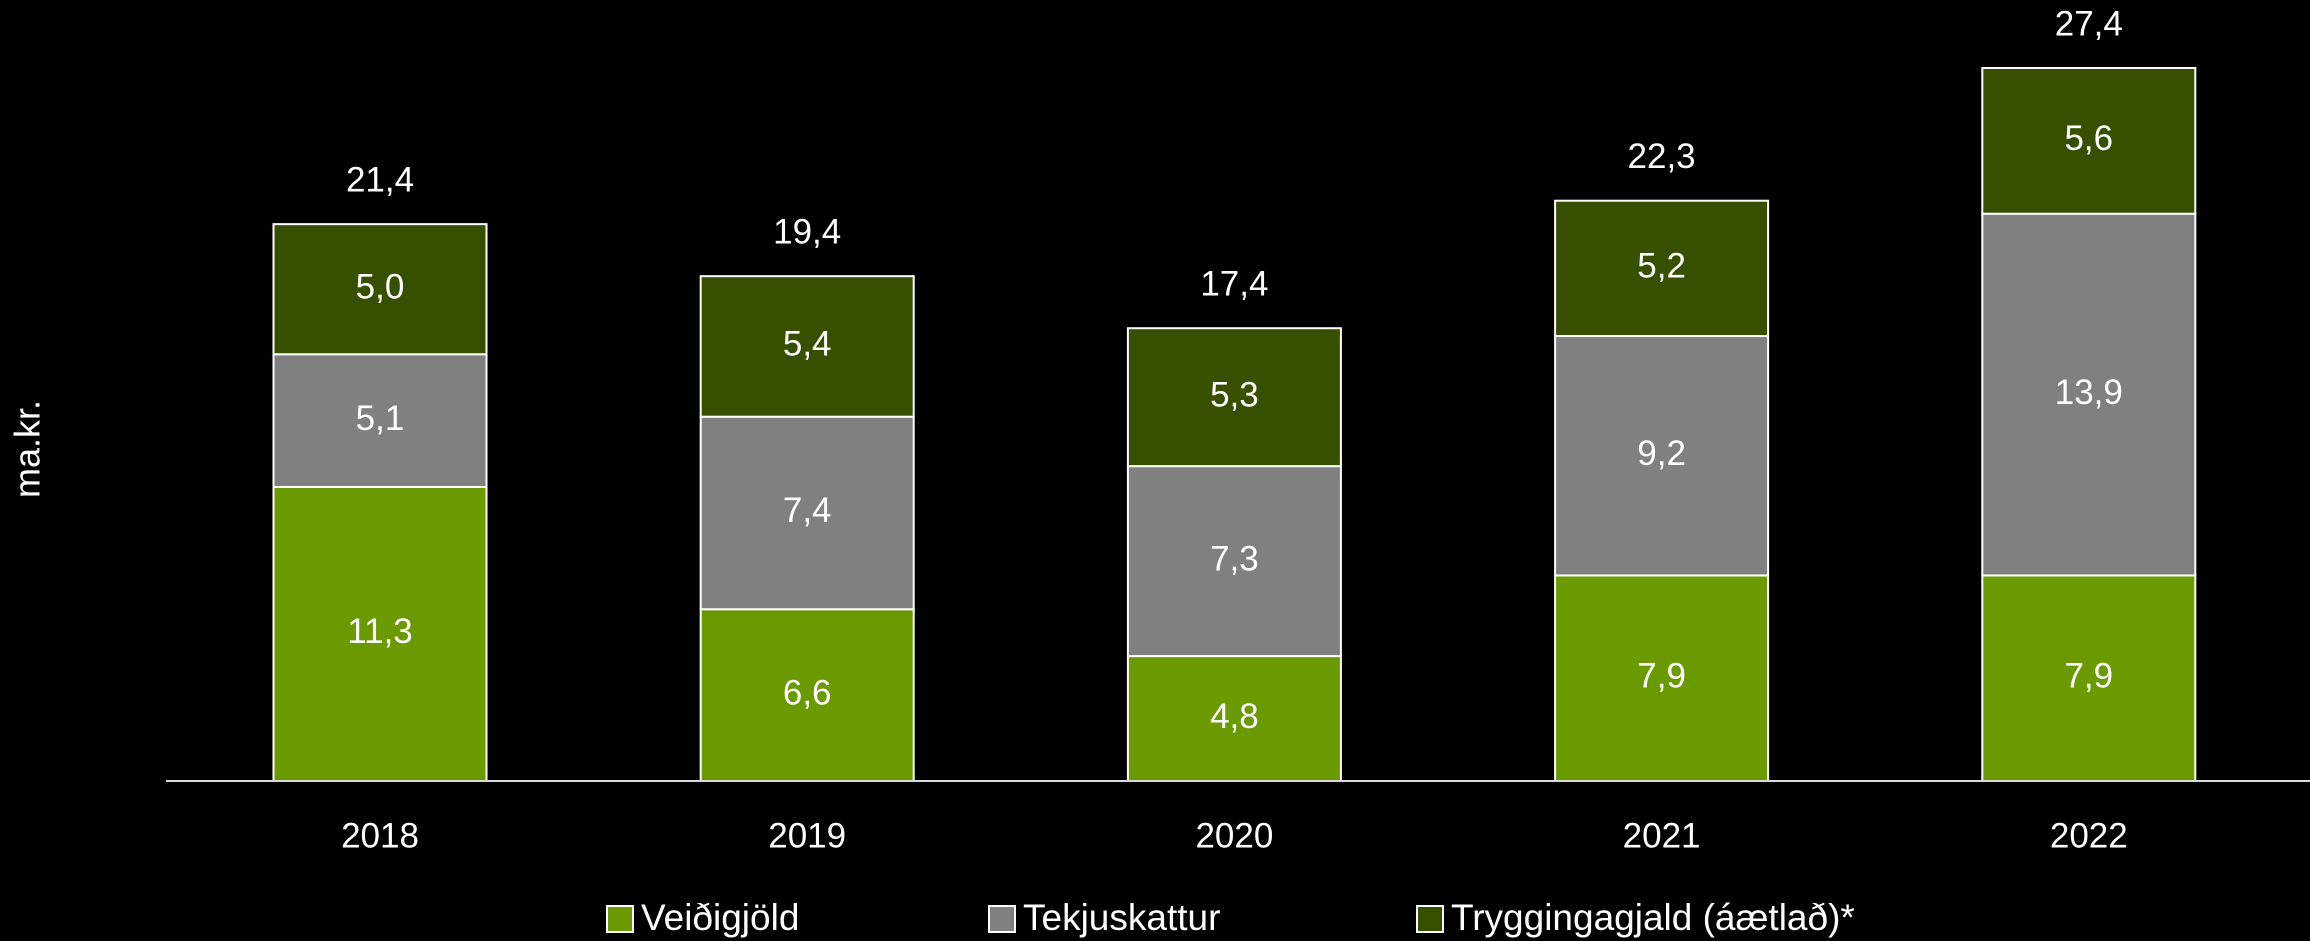 Image resolution: width=2310 pixels, height=941 pixels. What do you see at coordinates (1662, 835) in the screenshot?
I see `x-tick-label: 2021` at bounding box center [1662, 835].